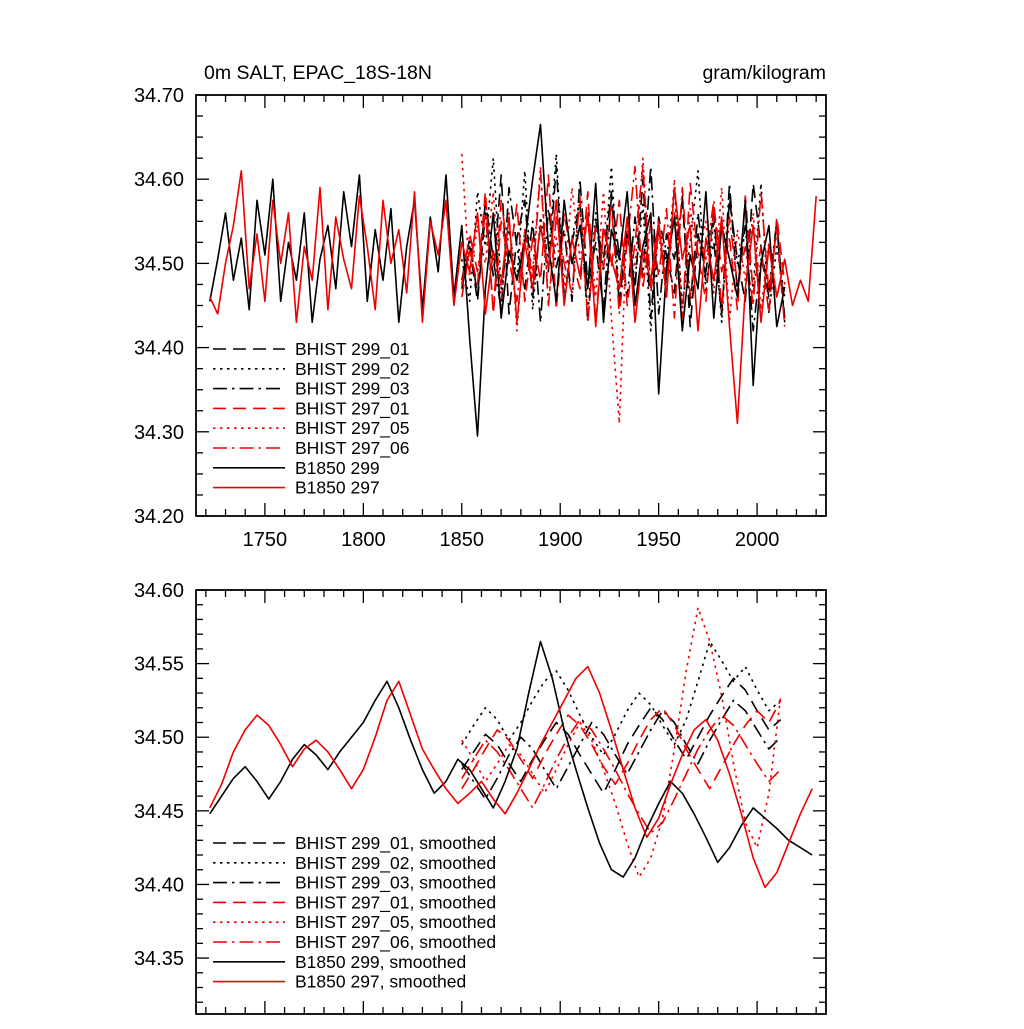 The height and width of the screenshot is (1029, 1024). What do you see at coordinates (757, 540) in the screenshot?
I see `x-tick-label: 2000` at bounding box center [757, 540].